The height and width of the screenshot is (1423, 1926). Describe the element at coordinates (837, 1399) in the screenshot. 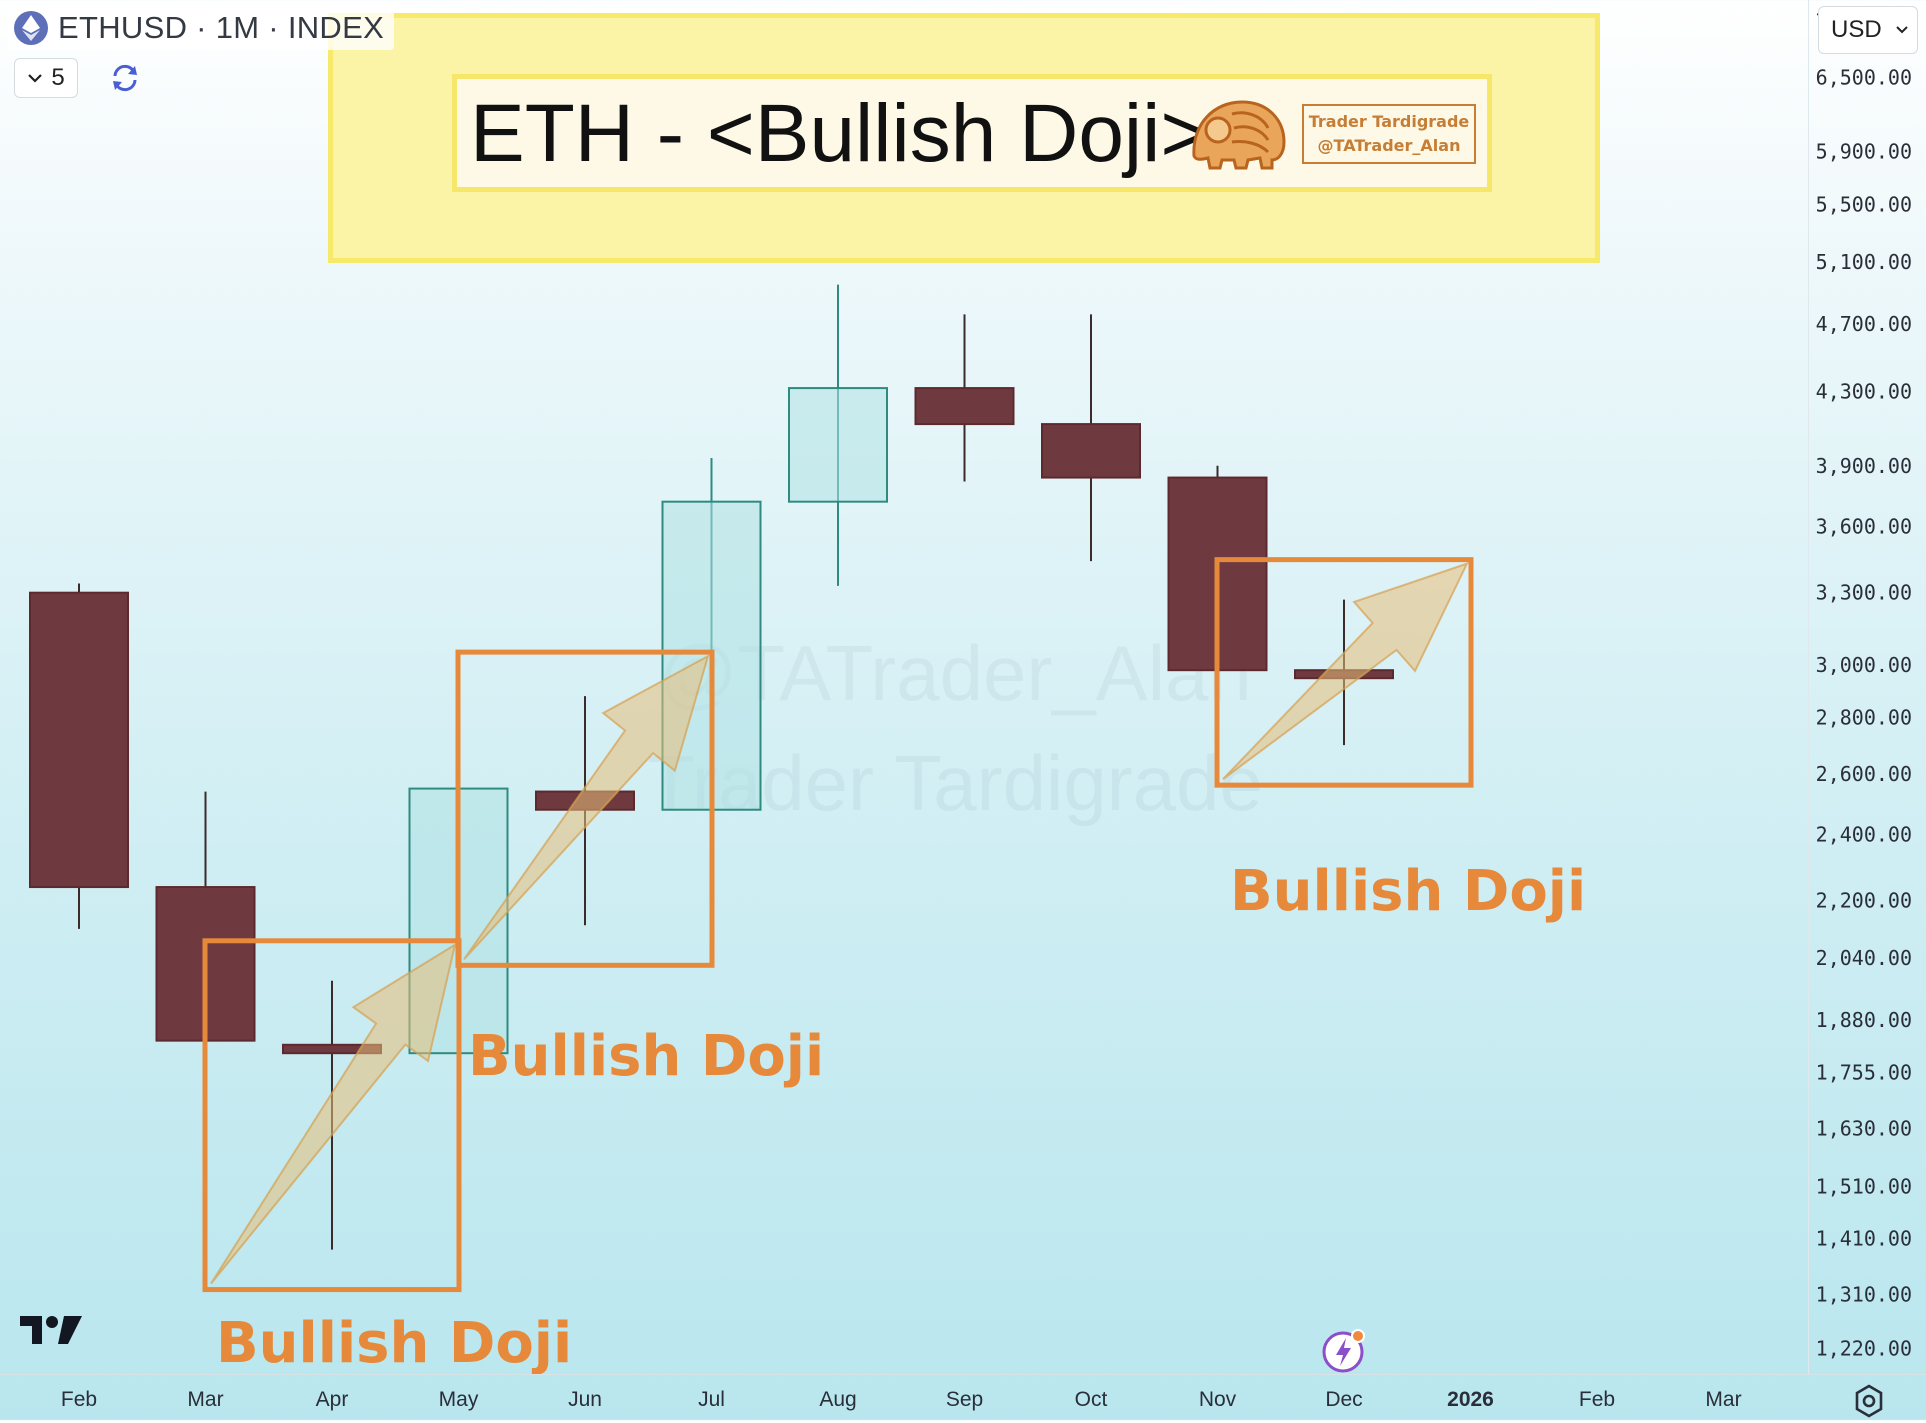

I see `x-tick-label: Aug` at that location.